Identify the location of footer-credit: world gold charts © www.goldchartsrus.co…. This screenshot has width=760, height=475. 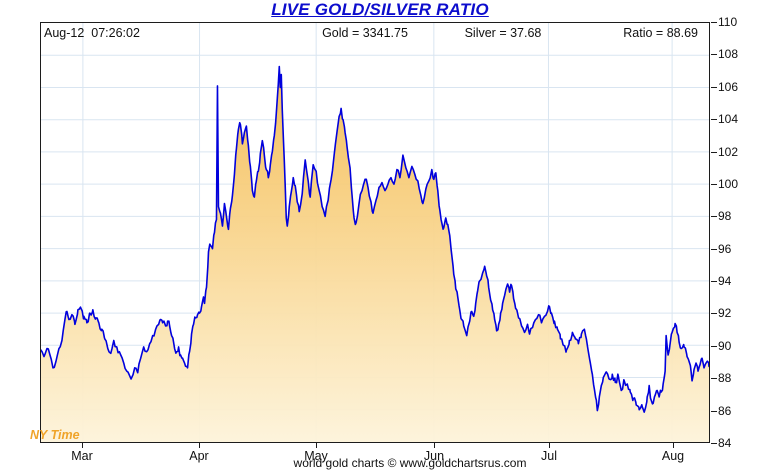
(410, 463).